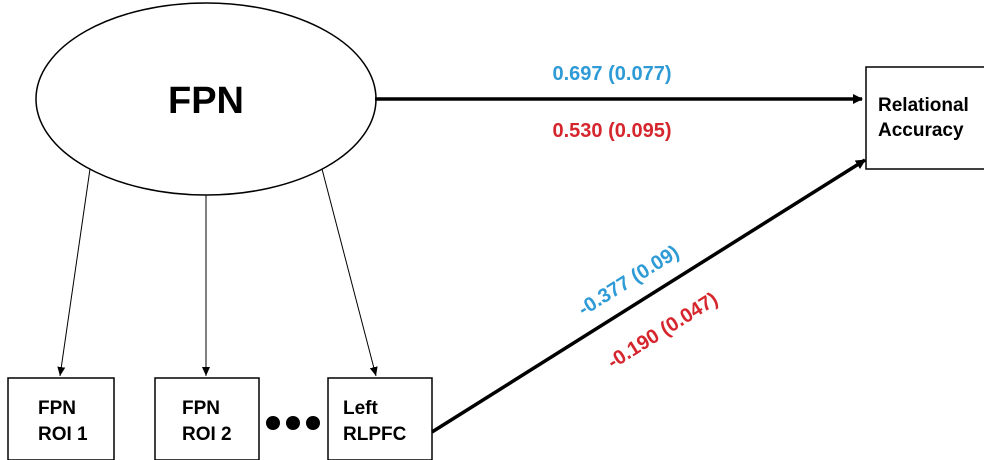 The height and width of the screenshot is (460, 984). I want to click on path-fpn-accuracy-red-coef: 0.530 (0.095), so click(612, 131).